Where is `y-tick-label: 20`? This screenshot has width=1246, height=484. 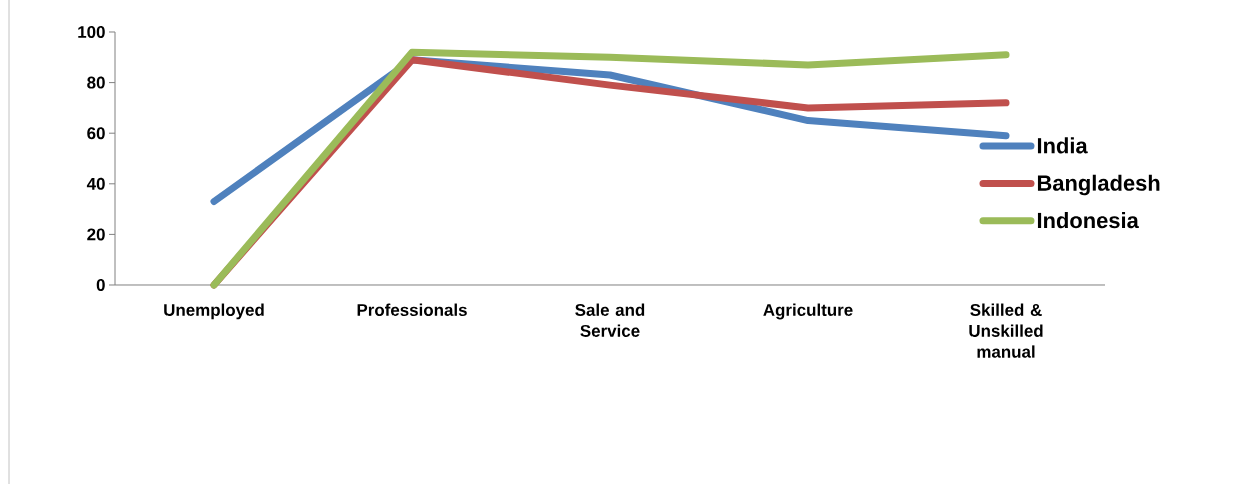
y-tick-label: 20 is located at coordinates (96, 234).